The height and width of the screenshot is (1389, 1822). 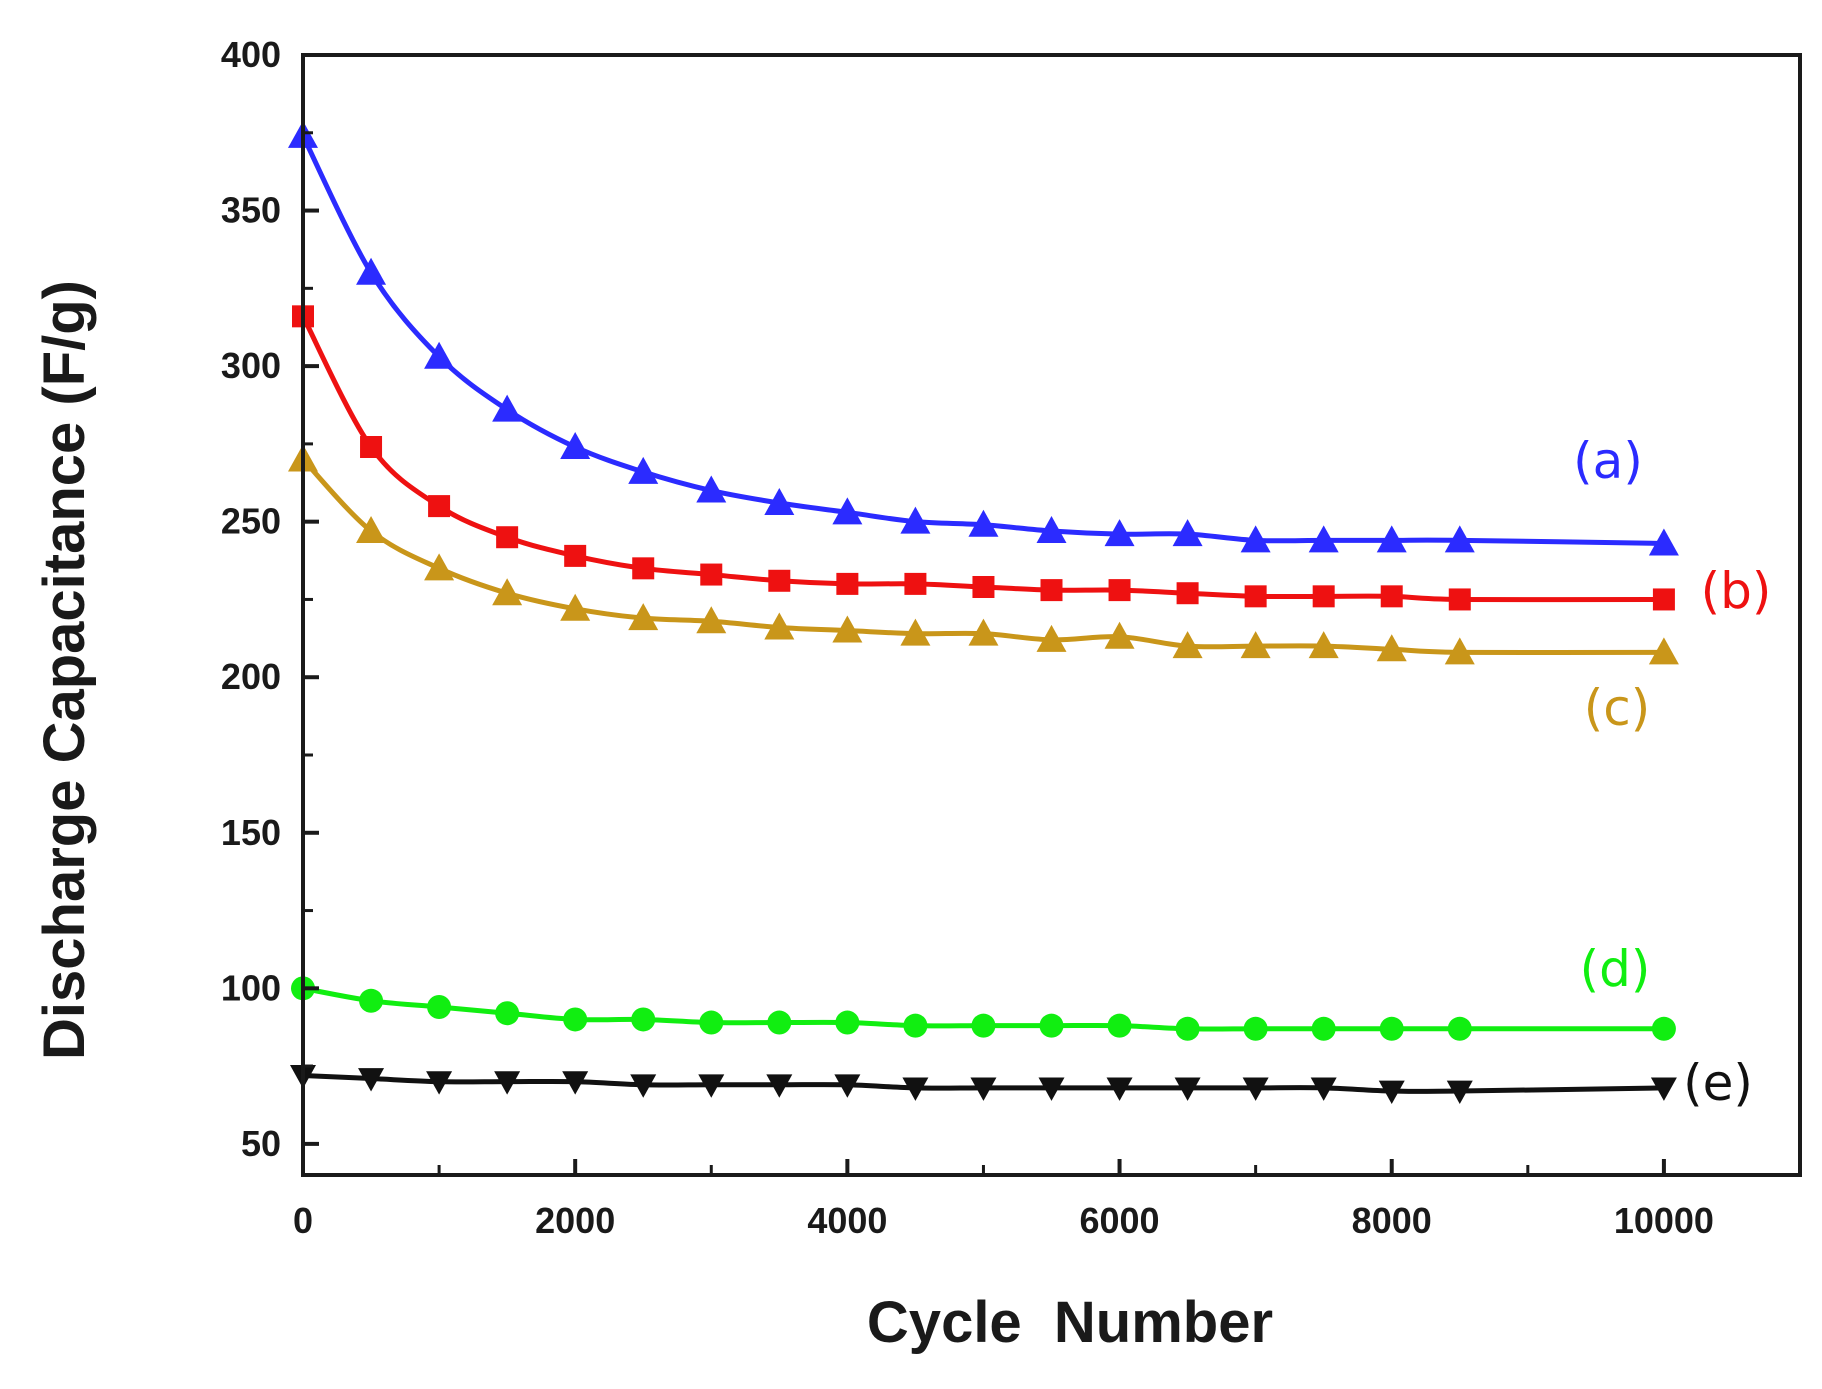 I want to click on x-tick-label-8000: 8000, so click(x=1392, y=1220).